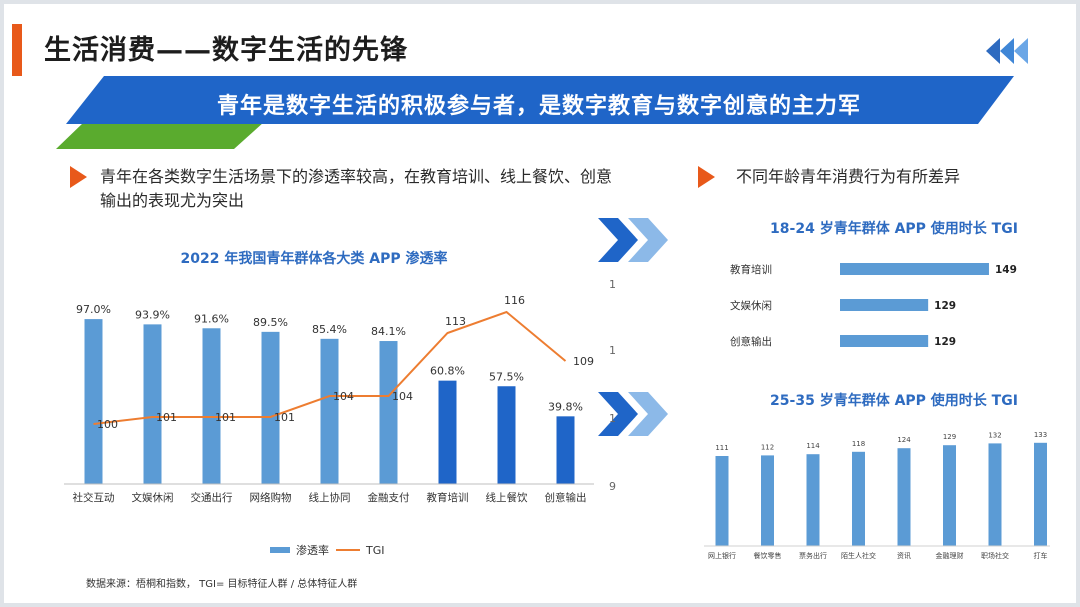  Describe the element at coordinates (507, 497) in the screenshot. I see `x-tick-label: 线上餐饮` at that location.